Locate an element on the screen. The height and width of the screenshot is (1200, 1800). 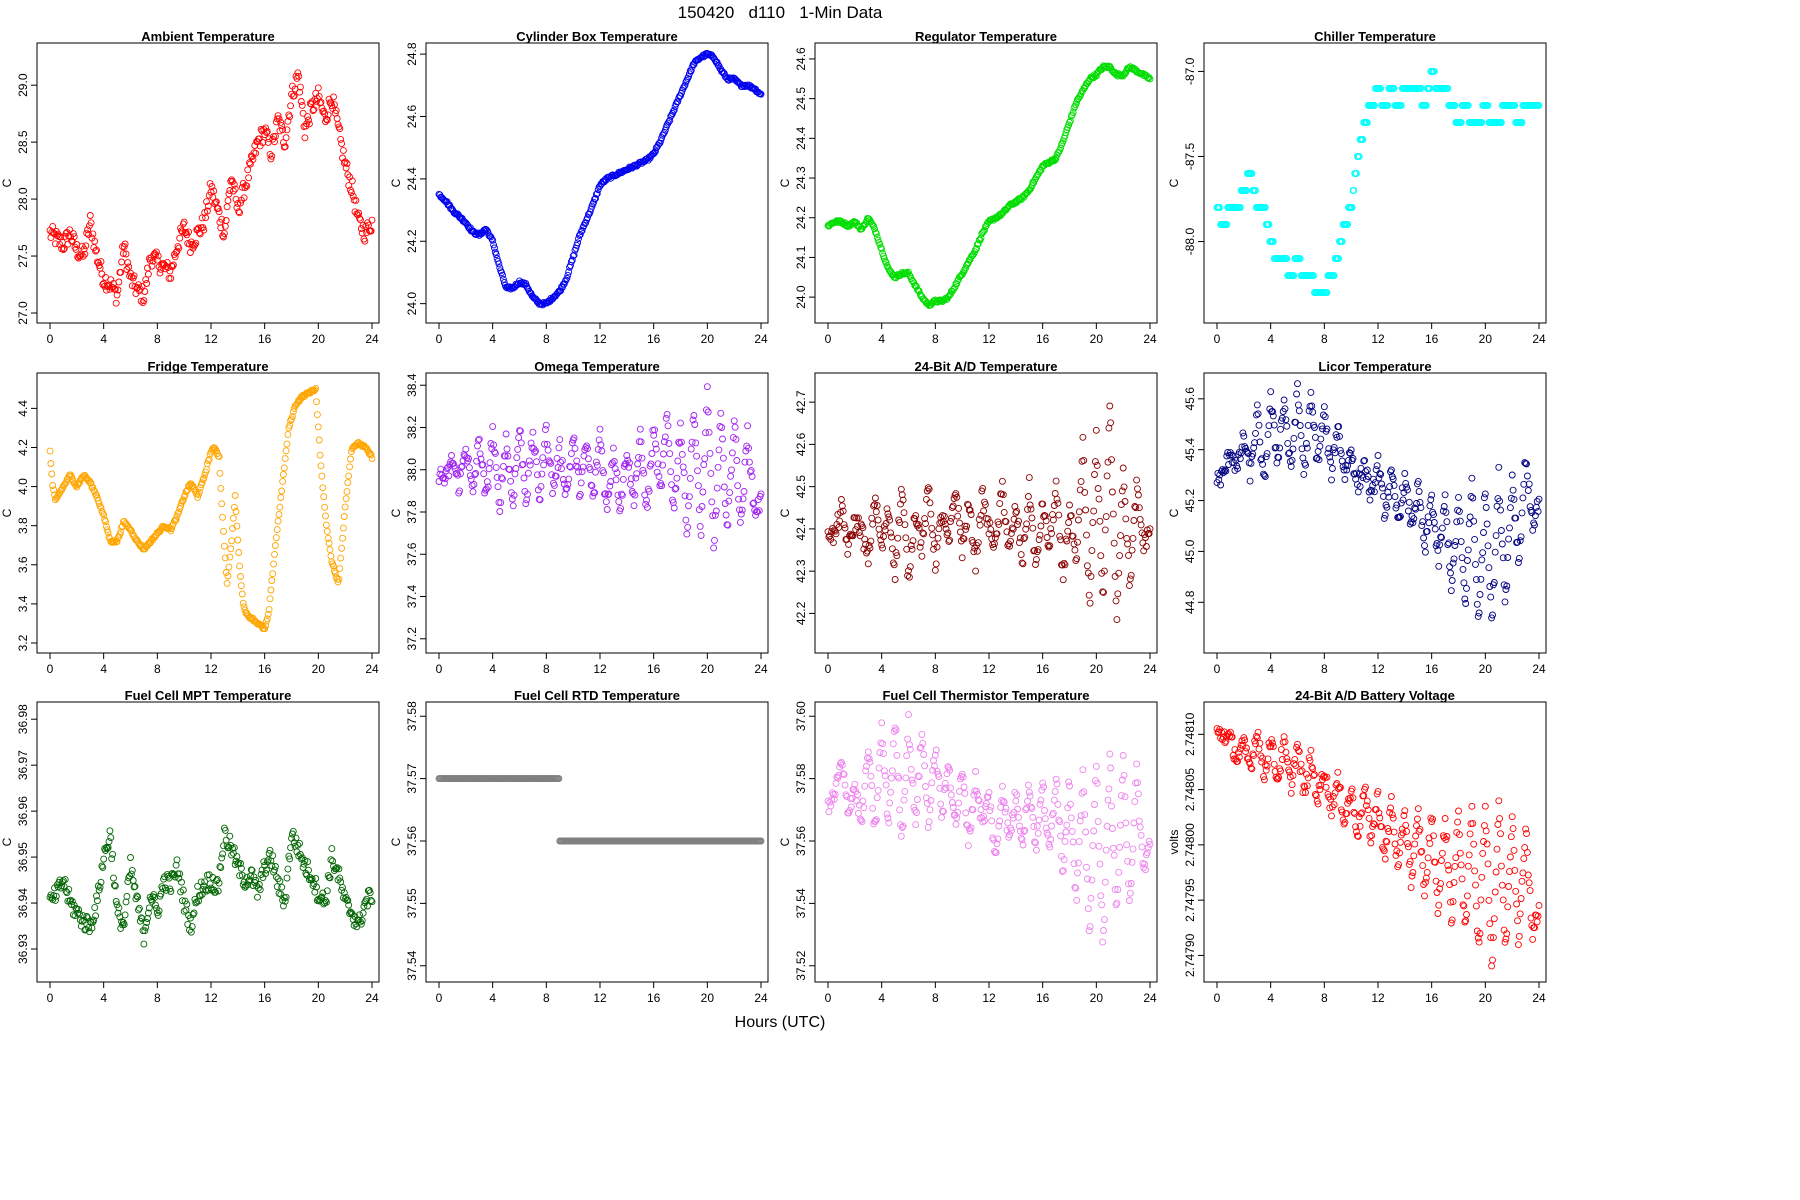
plot-frame is located at coordinates (597, 513).